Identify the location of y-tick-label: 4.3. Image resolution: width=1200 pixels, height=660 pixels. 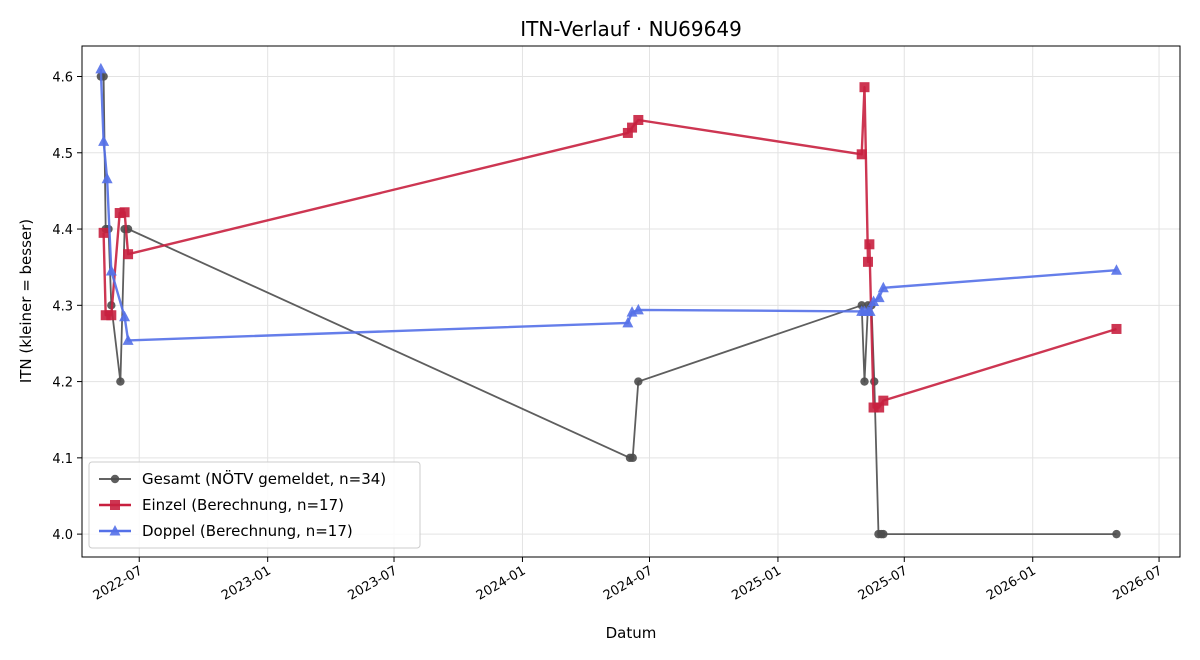
(62, 306).